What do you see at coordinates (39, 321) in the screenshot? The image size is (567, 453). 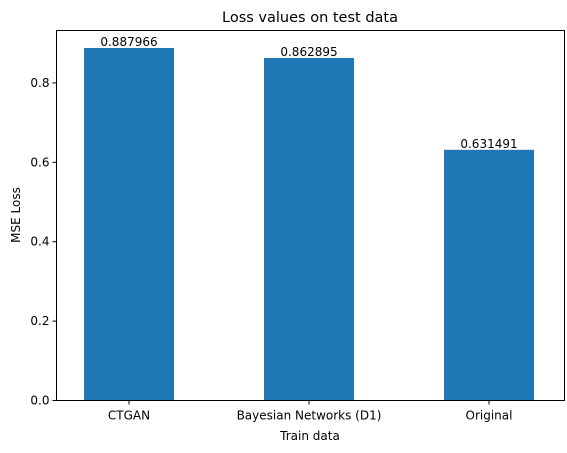 I see `y-tick-label-1: 0.2` at bounding box center [39, 321].